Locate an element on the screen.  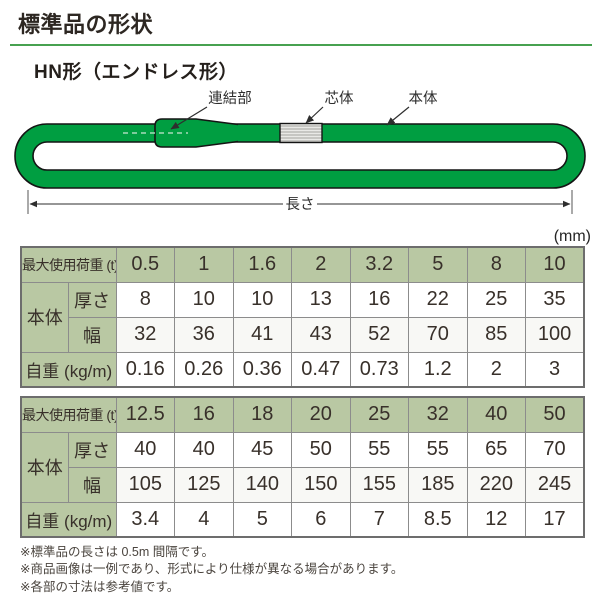
thickness-value: 22 is located at coordinates (438, 299).